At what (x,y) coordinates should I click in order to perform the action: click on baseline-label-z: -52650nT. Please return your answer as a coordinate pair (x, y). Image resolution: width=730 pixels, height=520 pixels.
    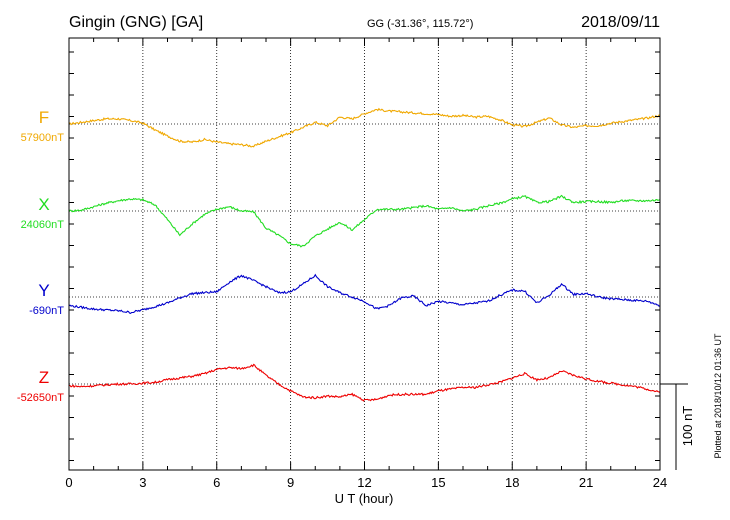
    Looking at the image, I should click on (40, 398).